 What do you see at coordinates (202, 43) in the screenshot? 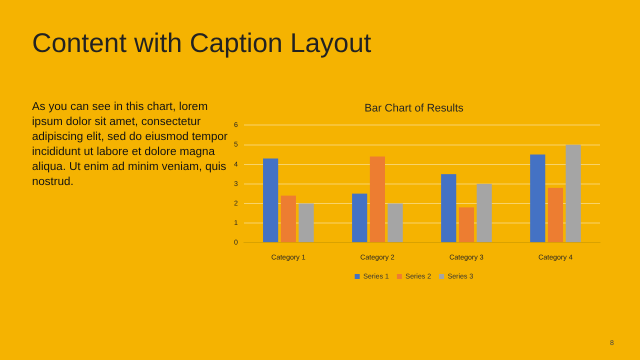
I see `text: Content with Caption Layout` at bounding box center [202, 43].